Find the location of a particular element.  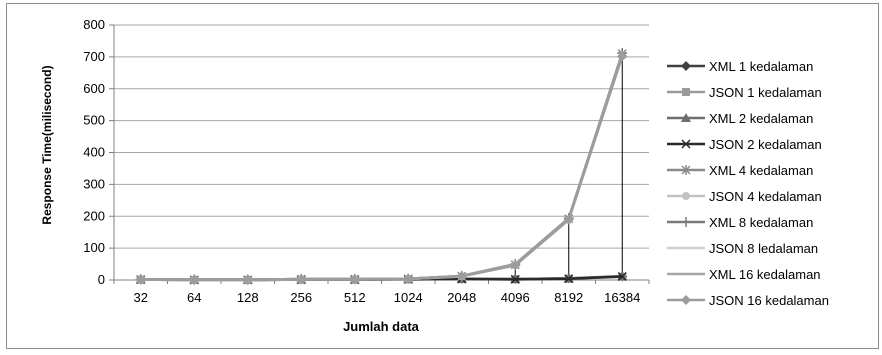

legend-entry: JSON 1 kedalaman is located at coordinates (744, 92).